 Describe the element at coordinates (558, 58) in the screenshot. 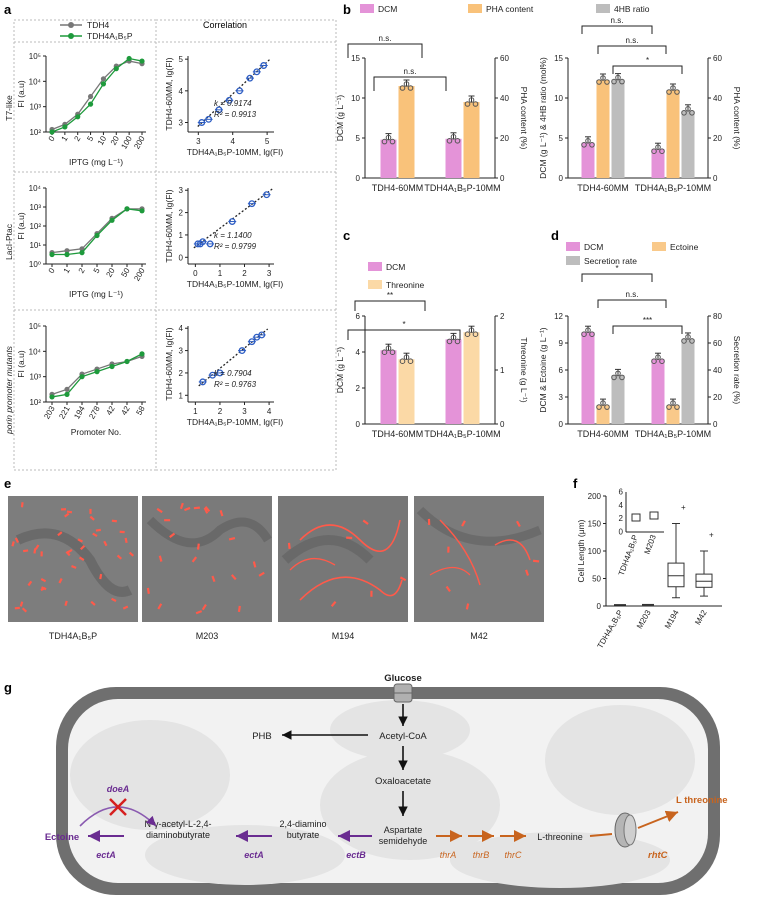

I see `b-right-ytick-label-3: 15` at that location.